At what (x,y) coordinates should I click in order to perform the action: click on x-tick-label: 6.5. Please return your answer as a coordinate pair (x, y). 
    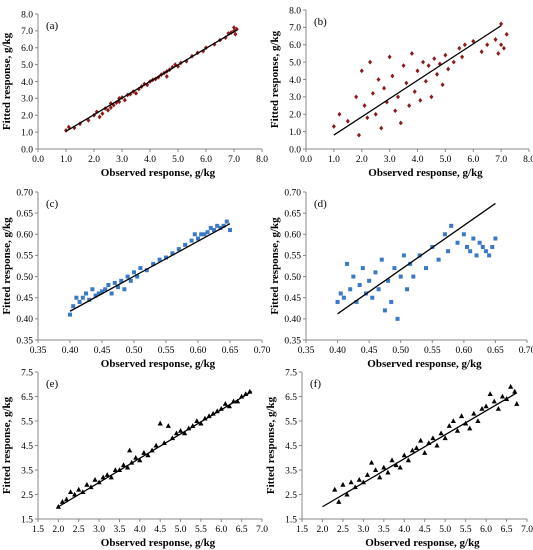
    Looking at the image, I should click on (242, 530).